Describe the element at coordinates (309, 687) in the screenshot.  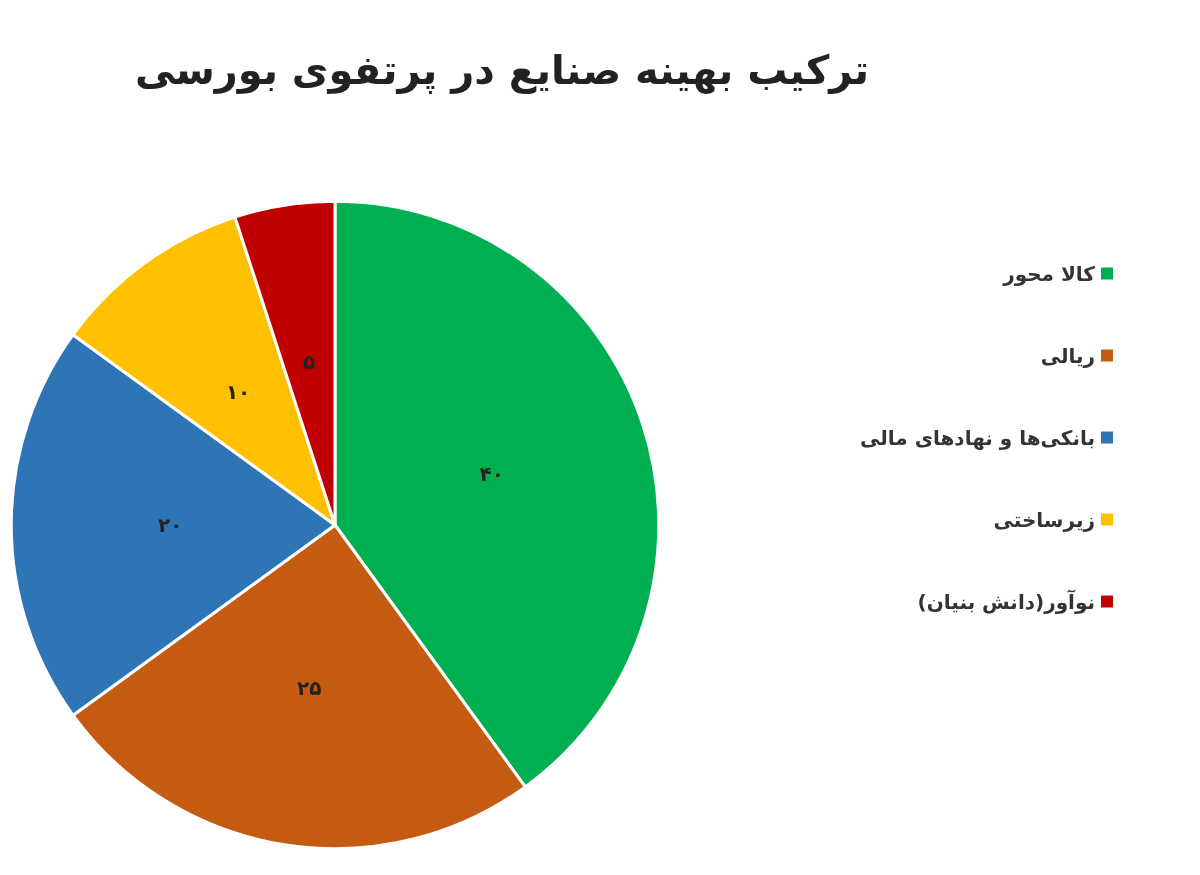
I see `data-label: ۲۵` at that location.